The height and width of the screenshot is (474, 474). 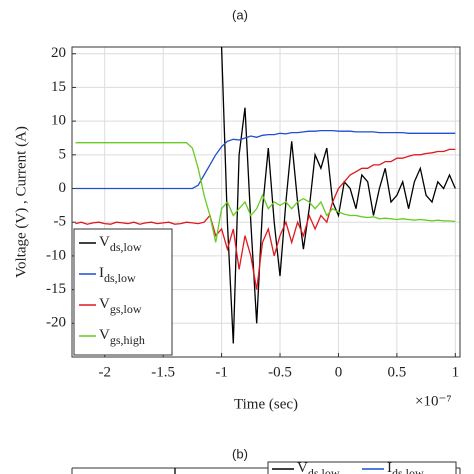 I want to click on y-tick-label: -20, so click(x=56, y=323).